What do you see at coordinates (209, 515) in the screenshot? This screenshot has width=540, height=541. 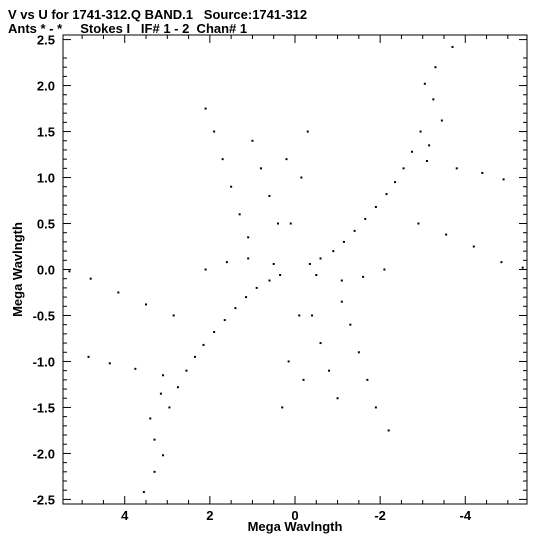 I see `x-tick-label: 2` at bounding box center [209, 515].